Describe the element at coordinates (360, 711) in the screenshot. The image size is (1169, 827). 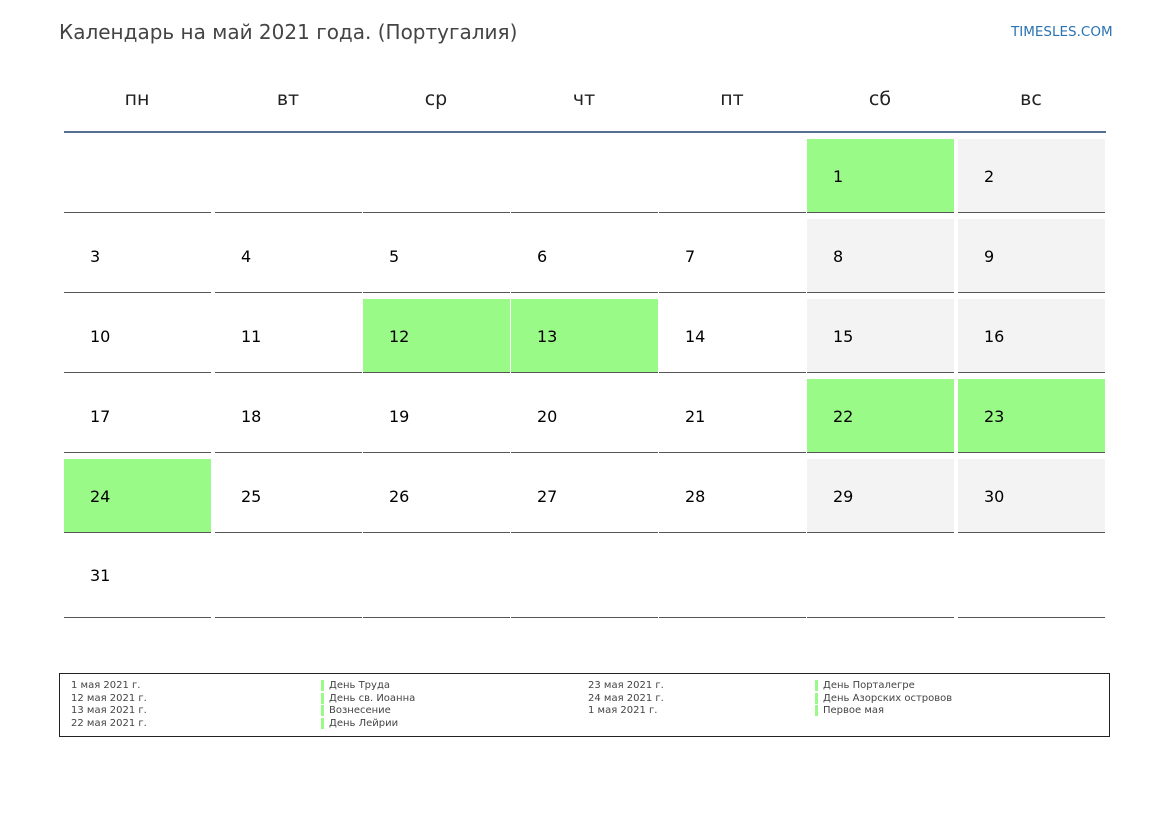
I see `legend-holiday-name: Вознесение` at that location.